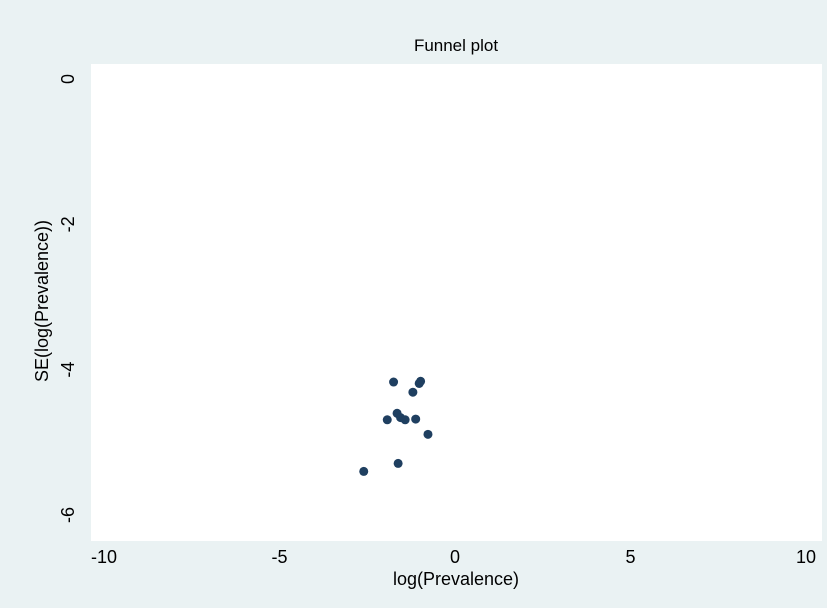 Image resolution: width=827 pixels, height=608 pixels. What do you see at coordinates (42, 301) in the screenshot?
I see `y-axis-label: SE(log(Prevalence))` at bounding box center [42, 301].